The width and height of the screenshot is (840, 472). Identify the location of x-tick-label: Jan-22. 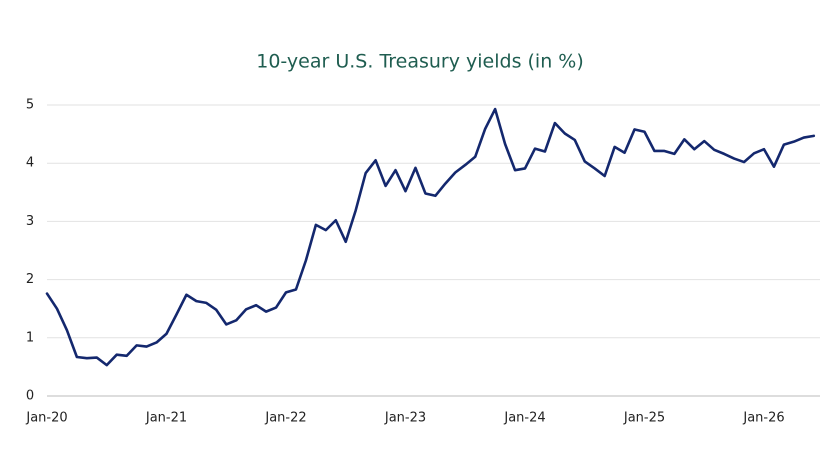
(285, 418).